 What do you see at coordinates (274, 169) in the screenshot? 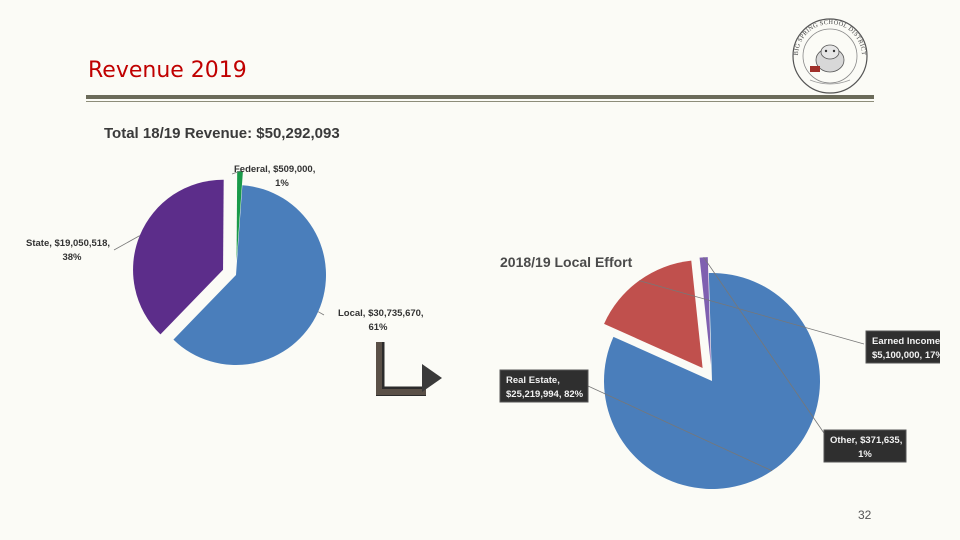
I see `federal-label: Federal, $509,000,` at bounding box center [274, 169].